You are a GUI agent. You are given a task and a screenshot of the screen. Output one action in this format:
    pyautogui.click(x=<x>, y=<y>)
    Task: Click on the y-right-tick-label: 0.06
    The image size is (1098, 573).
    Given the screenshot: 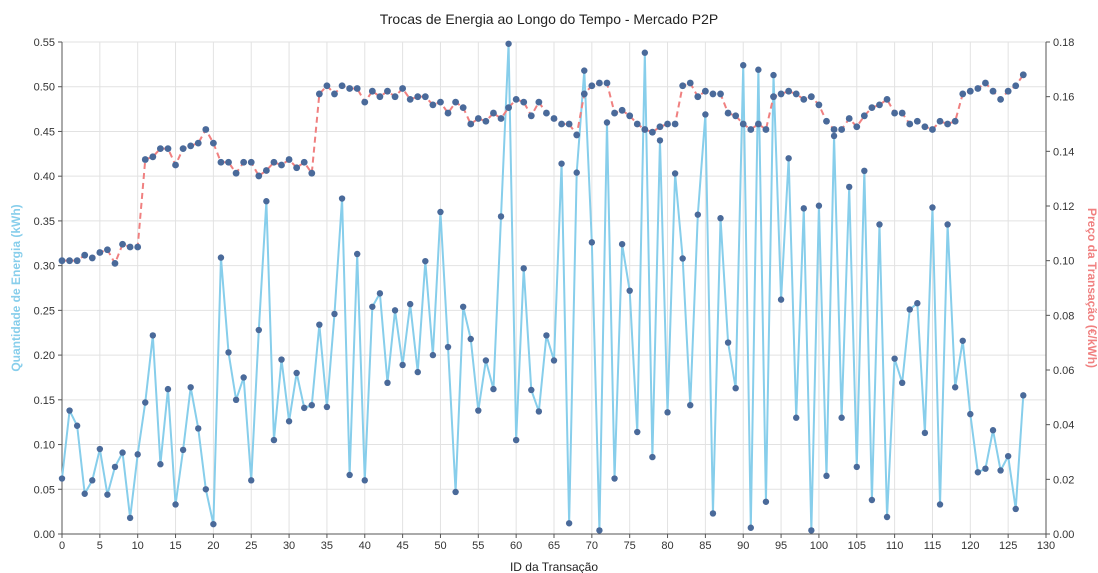 What is the action you would take?
    pyautogui.click(x=1063, y=371)
    